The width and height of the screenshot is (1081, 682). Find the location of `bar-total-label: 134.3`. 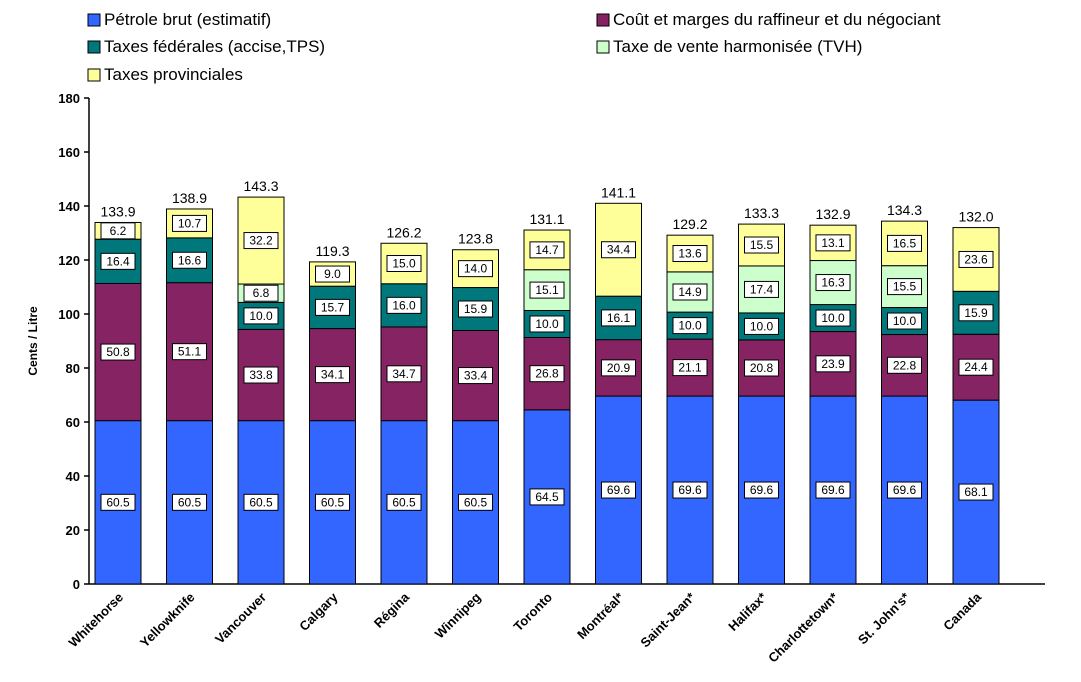

bar-total-label: 134.3 is located at coordinates (904, 210).